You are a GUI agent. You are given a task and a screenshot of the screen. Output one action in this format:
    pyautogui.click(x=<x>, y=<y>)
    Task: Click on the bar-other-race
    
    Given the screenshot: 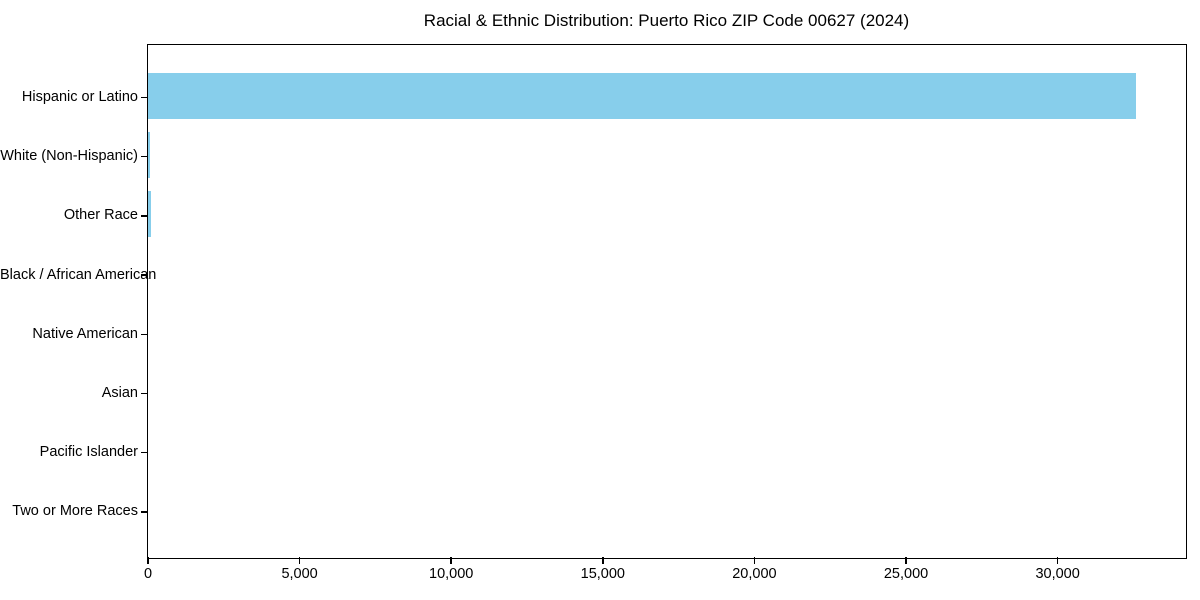 What is the action you would take?
    pyautogui.click(x=149, y=214)
    